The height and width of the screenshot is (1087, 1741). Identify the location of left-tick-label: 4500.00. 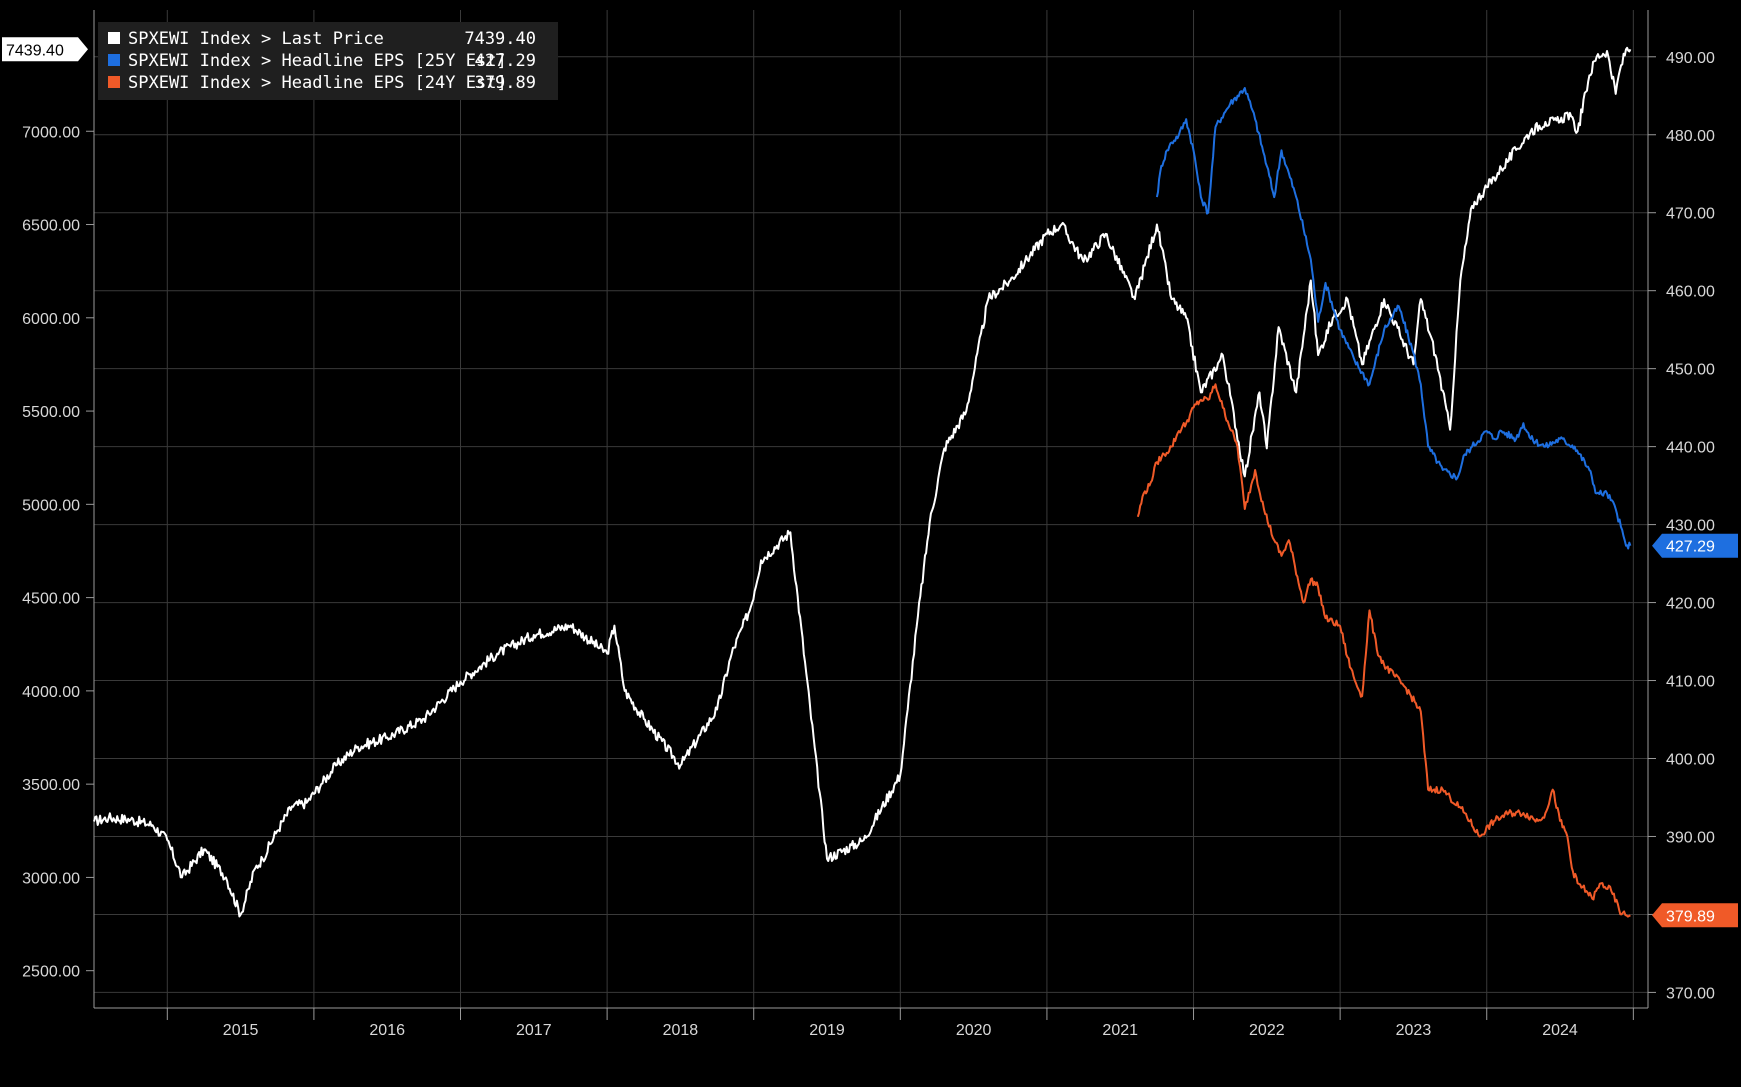
(51, 599).